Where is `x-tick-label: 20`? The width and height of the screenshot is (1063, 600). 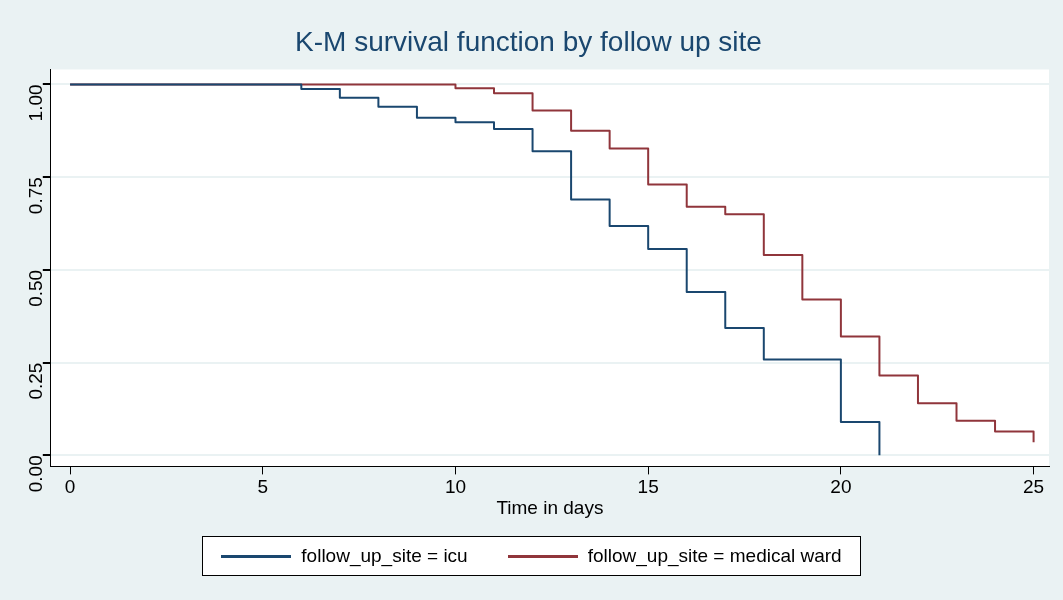 x-tick-label: 20 is located at coordinates (841, 487).